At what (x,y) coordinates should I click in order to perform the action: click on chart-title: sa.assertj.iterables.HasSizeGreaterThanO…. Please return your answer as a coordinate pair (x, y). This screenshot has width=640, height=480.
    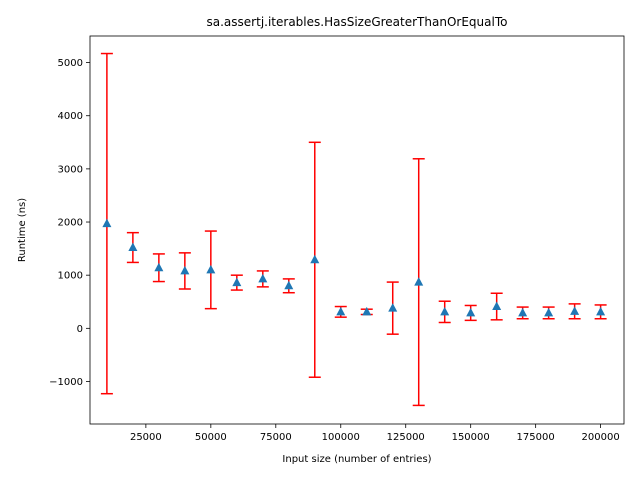
    Looking at the image, I should click on (357, 22).